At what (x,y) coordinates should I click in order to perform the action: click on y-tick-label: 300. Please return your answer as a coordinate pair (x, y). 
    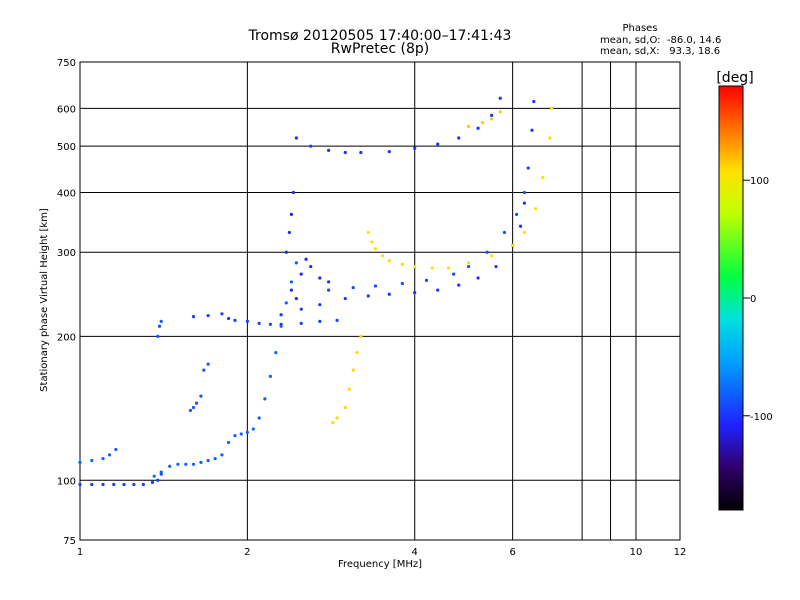
    Looking at the image, I should click on (66, 253).